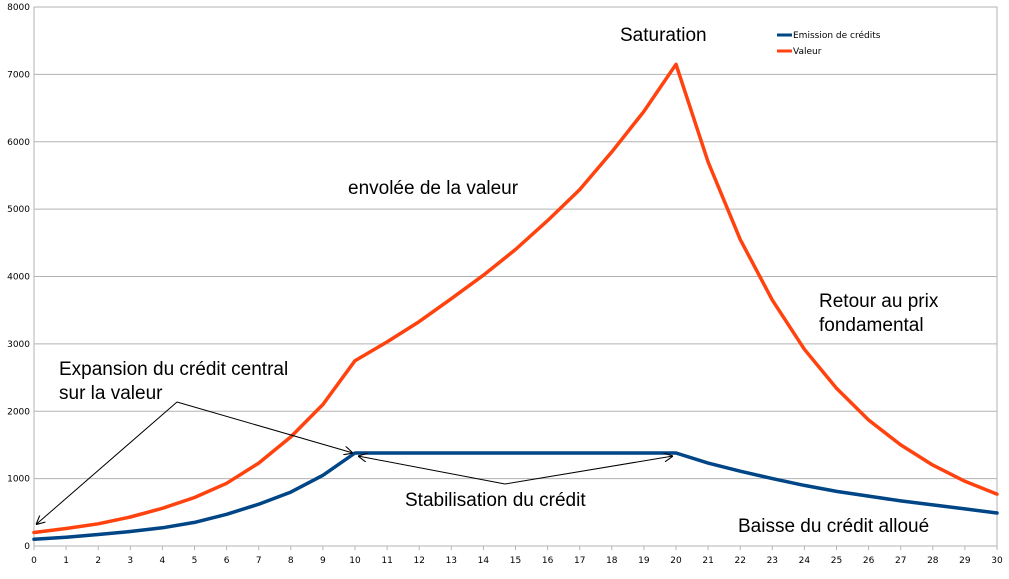 Image resolution: width=1009 pixels, height=579 pixels. Describe the element at coordinates (707, 561) in the screenshot. I see `x-tick-label: 21` at that location.